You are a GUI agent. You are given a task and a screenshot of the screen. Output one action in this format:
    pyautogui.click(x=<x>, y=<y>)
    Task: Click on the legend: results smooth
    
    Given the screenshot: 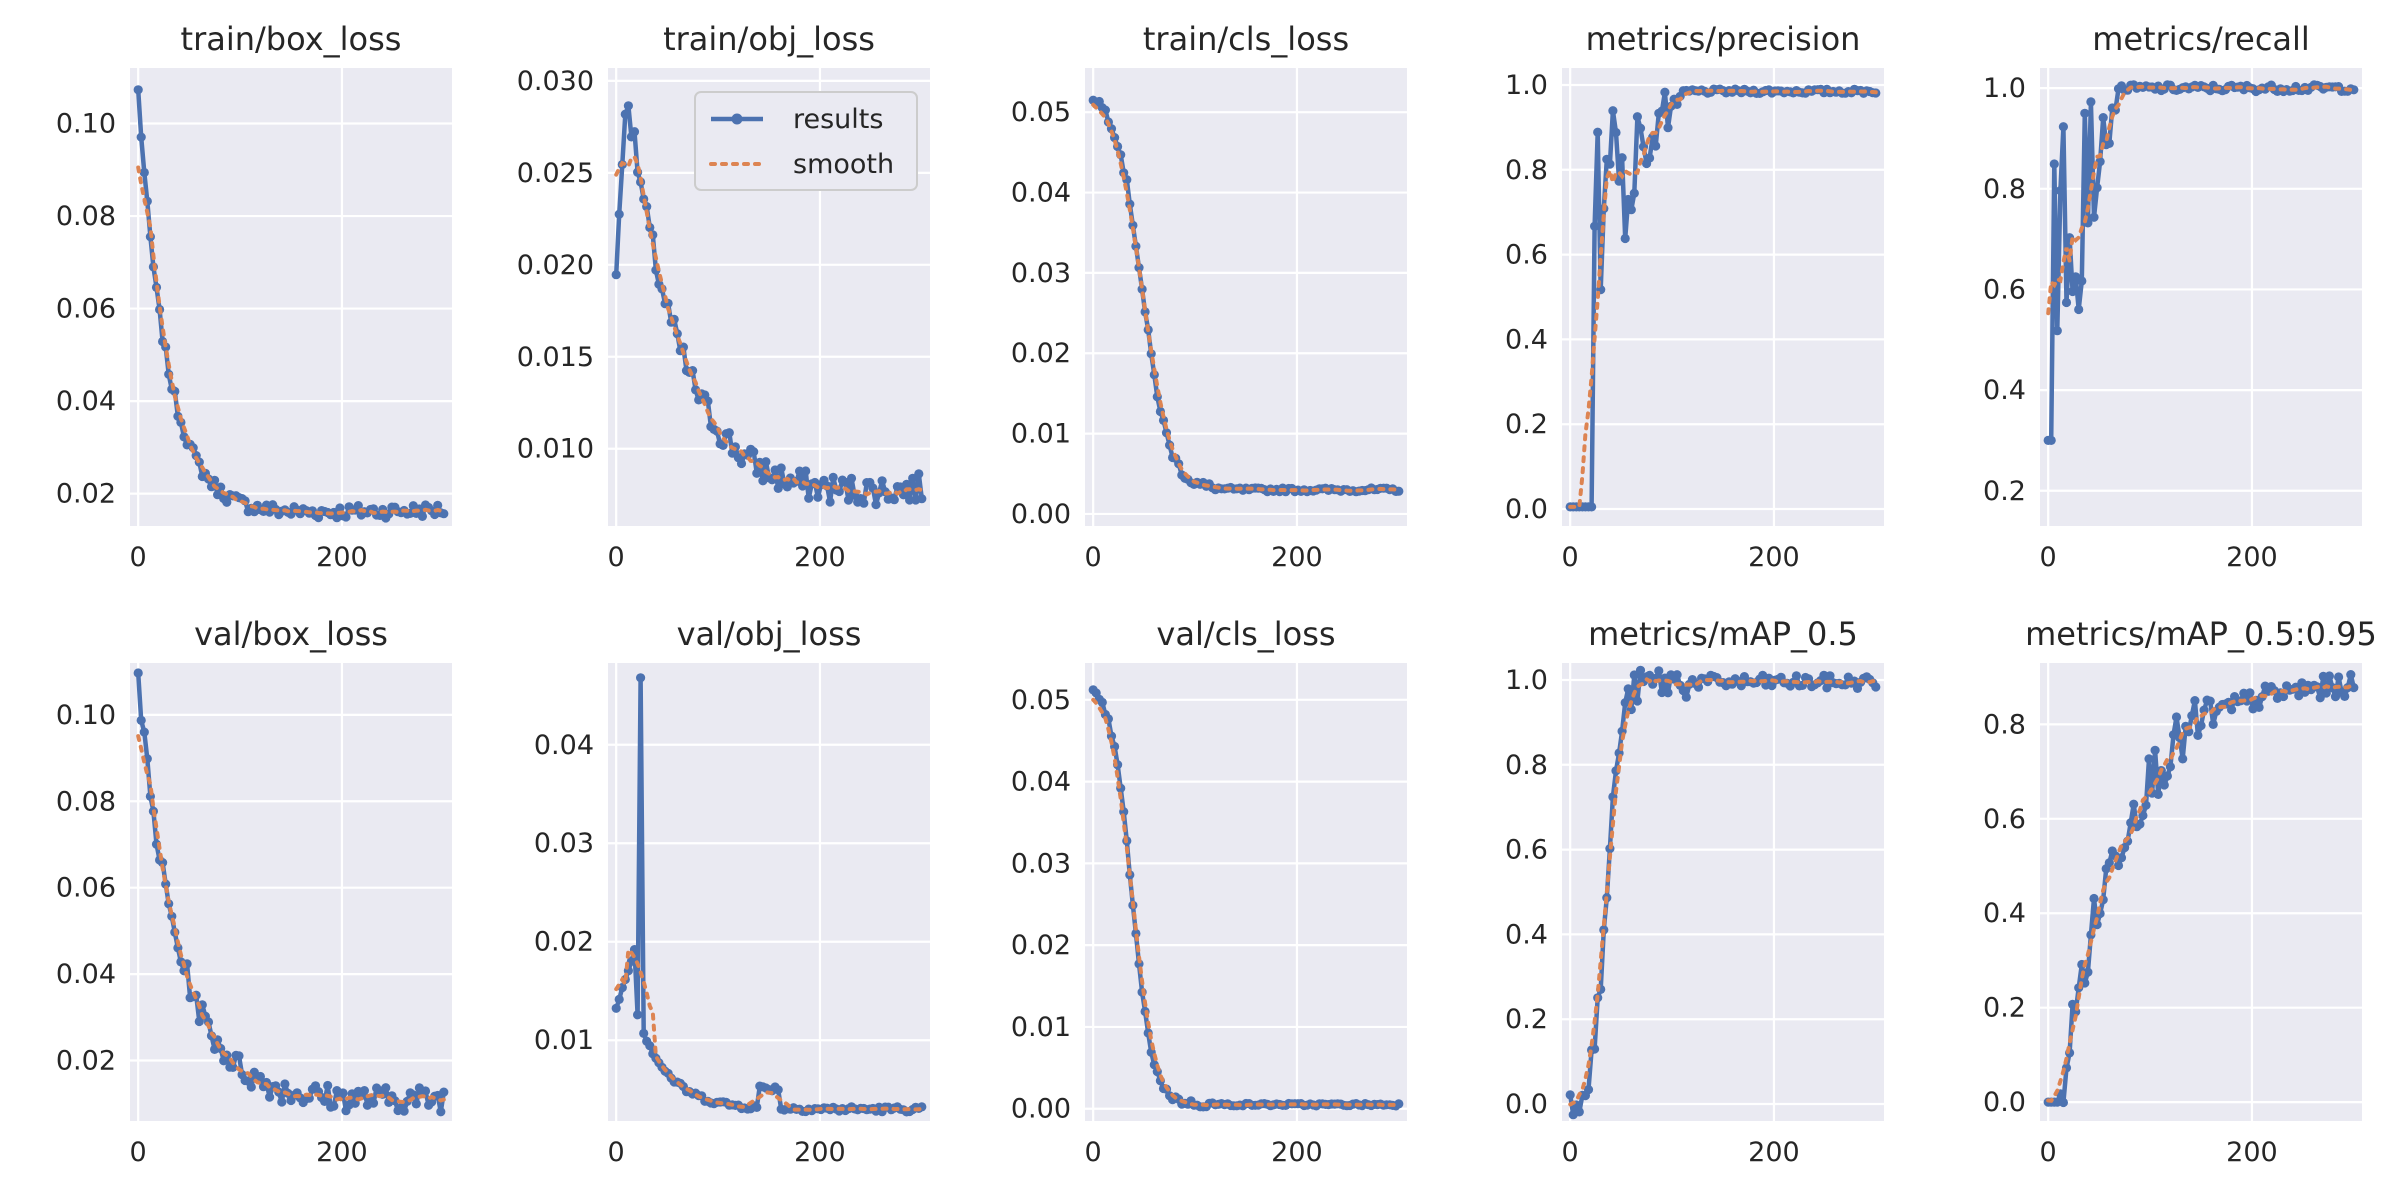 What is the action you would take?
    pyautogui.click(x=806, y=141)
    